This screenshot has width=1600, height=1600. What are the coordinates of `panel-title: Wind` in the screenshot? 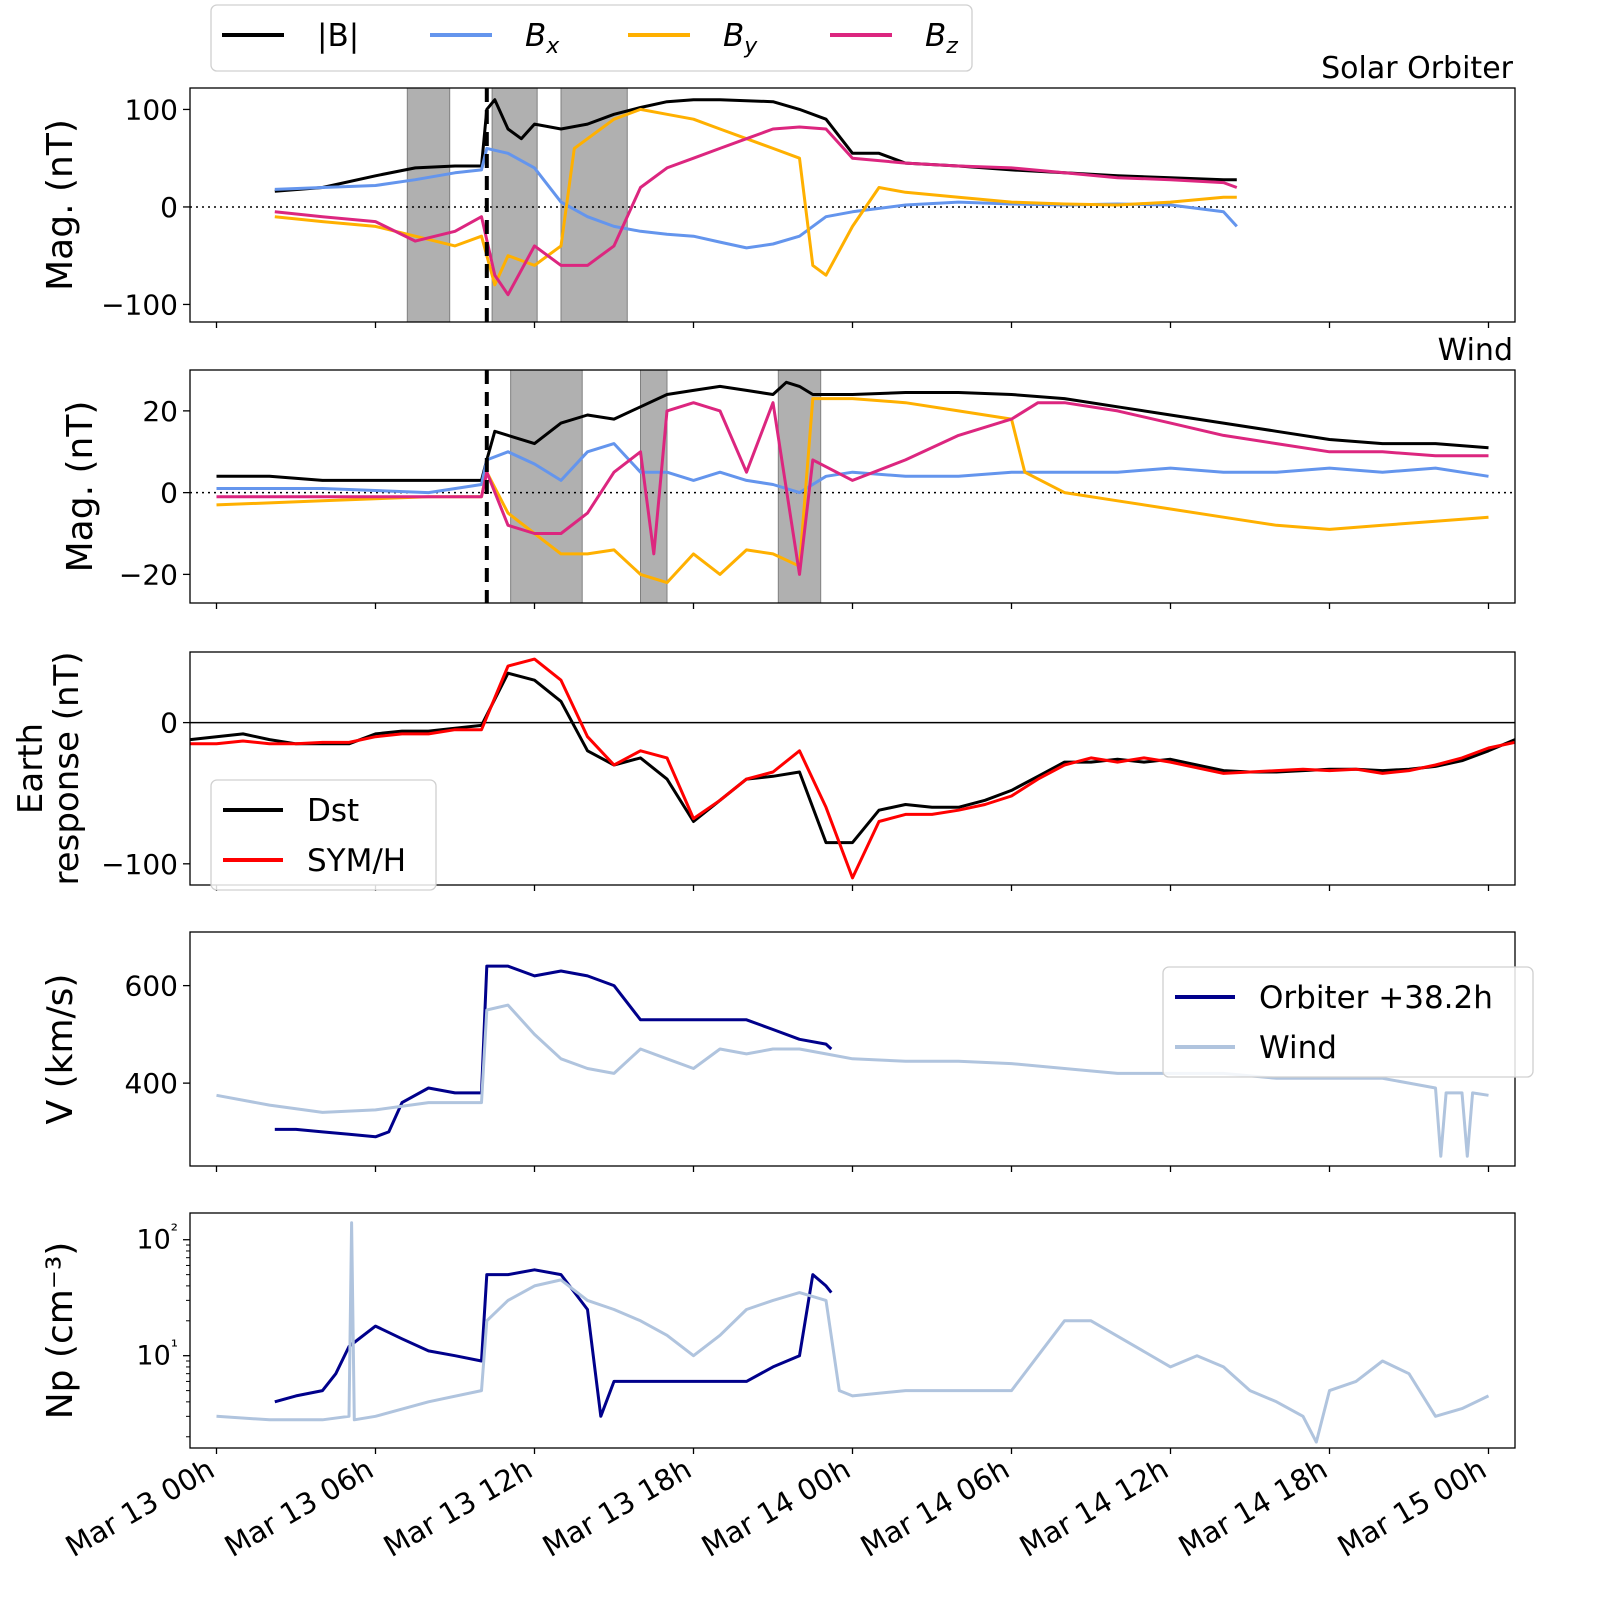 It's located at (1475, 350).